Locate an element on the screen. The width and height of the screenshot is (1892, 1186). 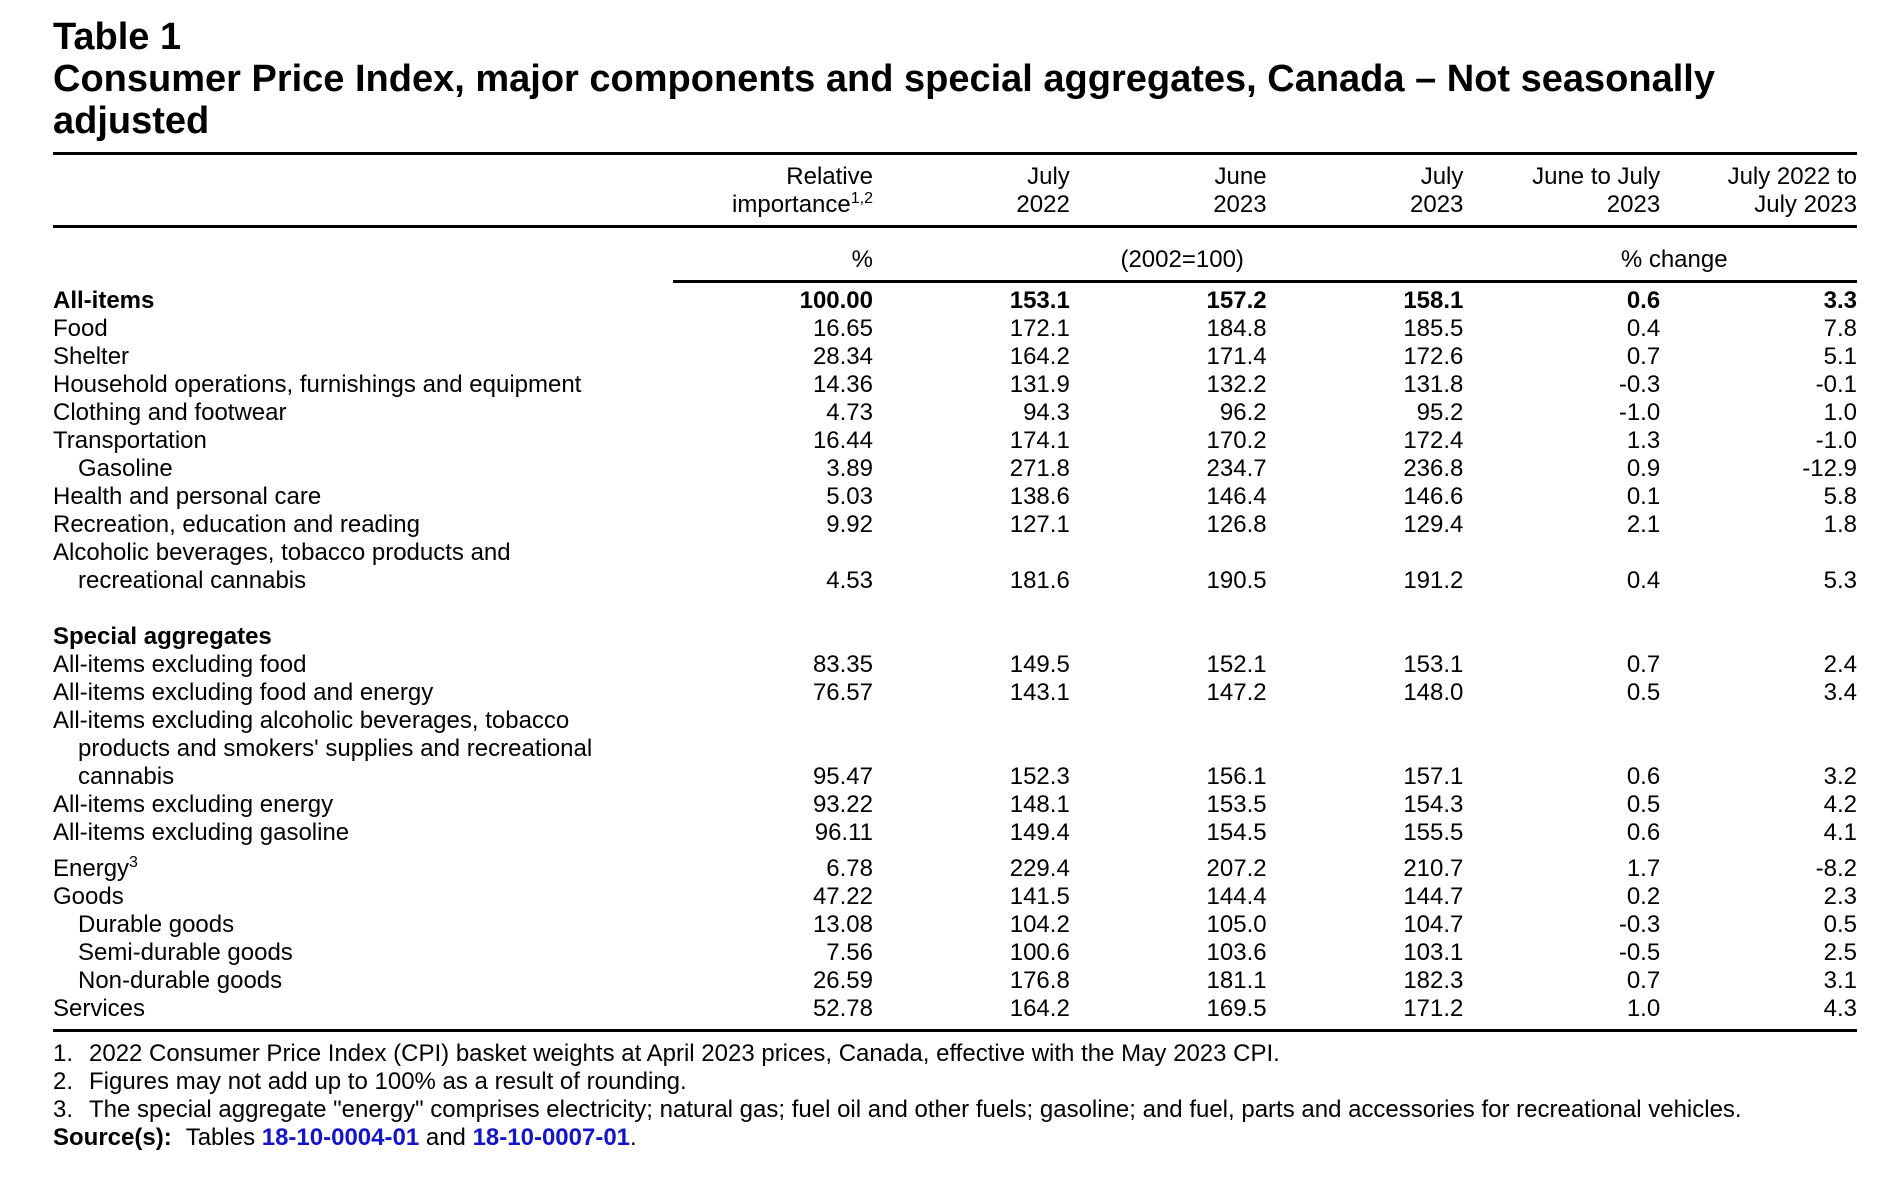
cell-yoy-change: 3.4 is located at coordinates (1840, 692).